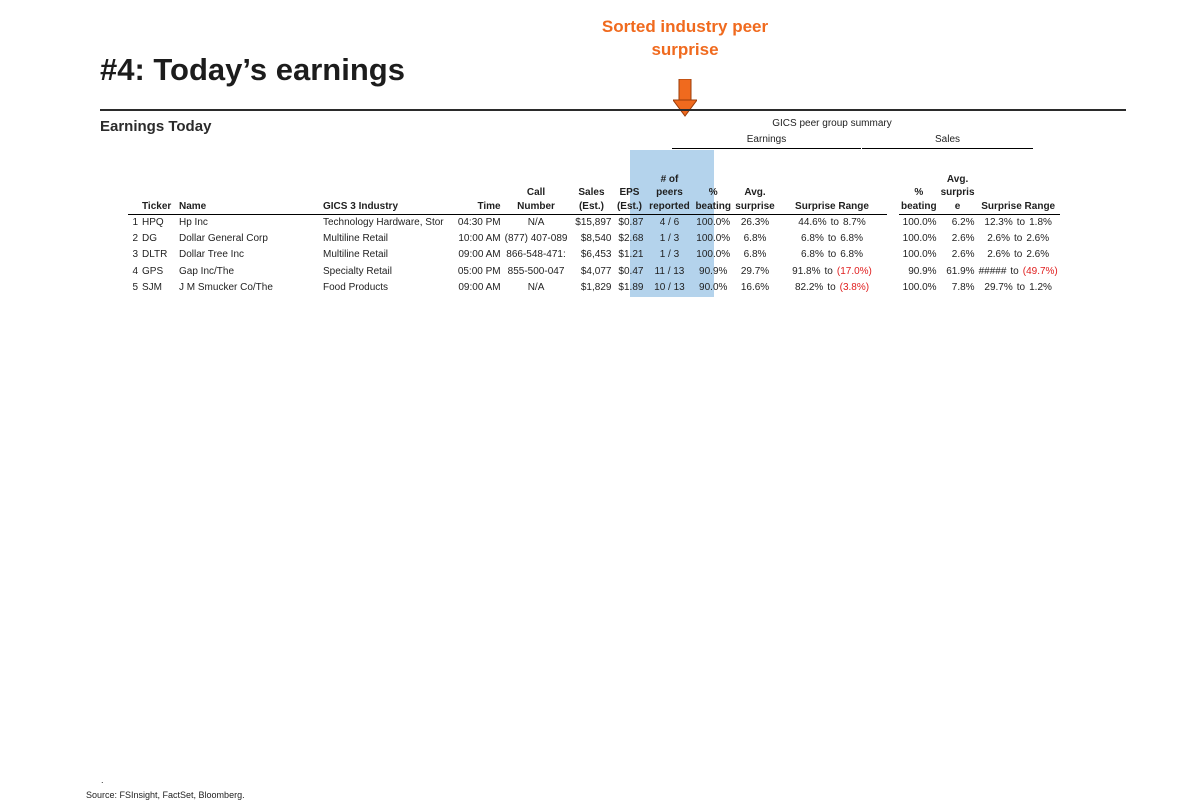 The height and width of the screenshot is (805, 1193). I want to click on peers-reported-cell: 4 / 6, so click(669, 222).